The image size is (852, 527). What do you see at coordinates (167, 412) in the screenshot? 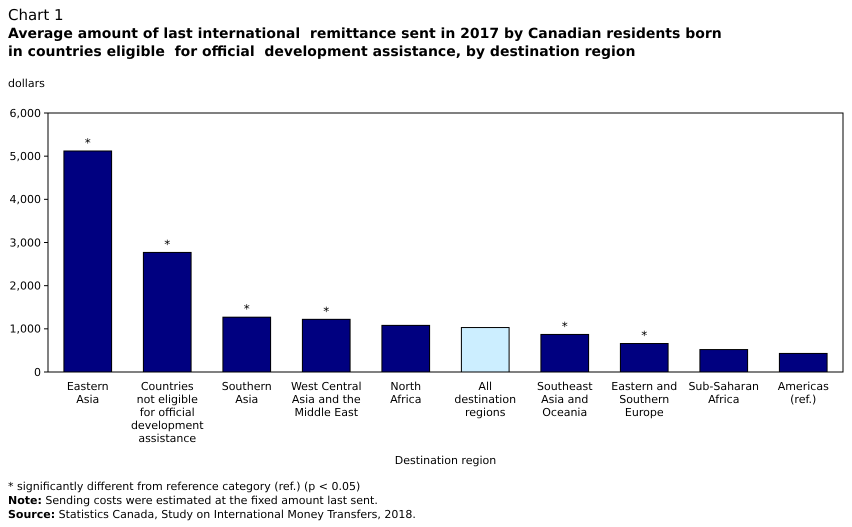
I see `x-tick-label: Countries not eligible for official development assistance` at bounding box center [167, 412].